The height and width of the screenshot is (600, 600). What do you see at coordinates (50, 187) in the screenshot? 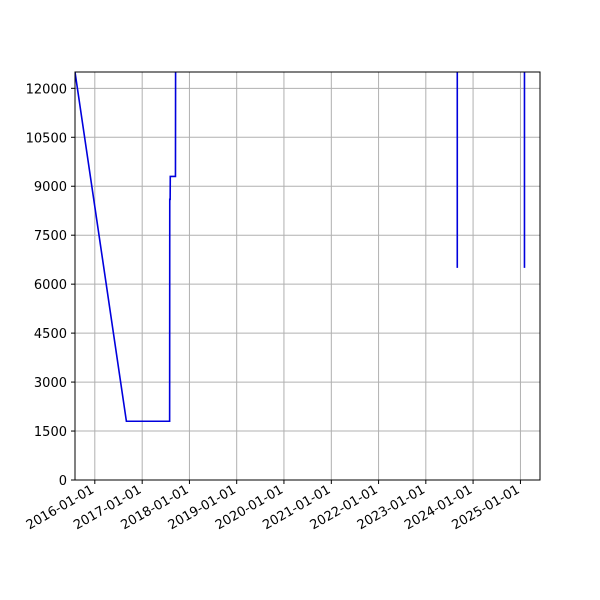
I see `y-tick-label: 9000` at bounding box center [50, 187].